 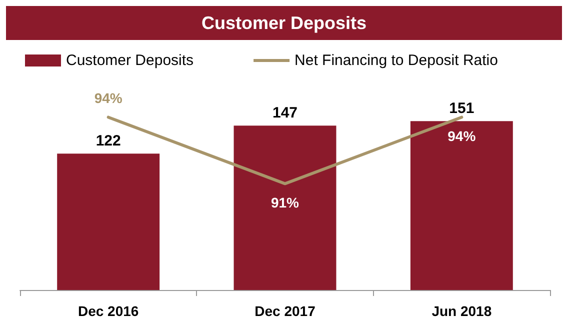 I want to click on data-label: 122, so click(x=108, y=141).